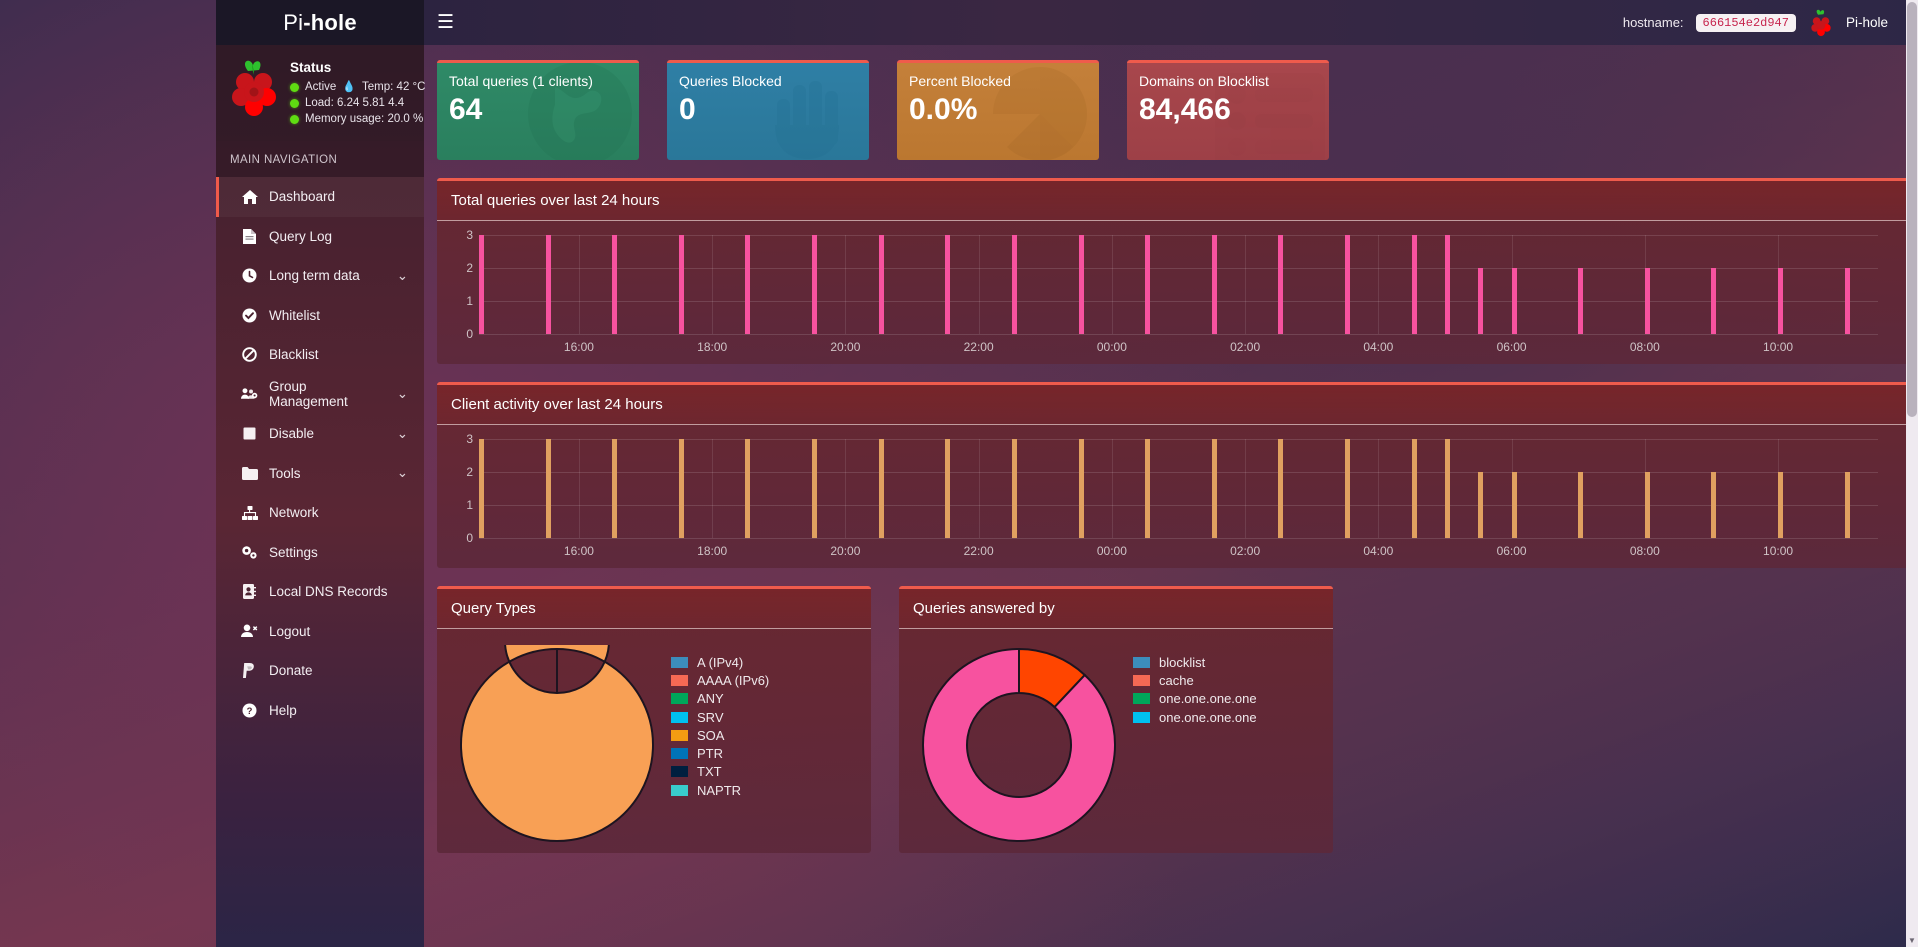 This screenshot has height=947, width=1918. Describe the element at coordinates (320, 434) in the screenshot. I see `sidebar-item-disable: Disable ⌄` at that location.